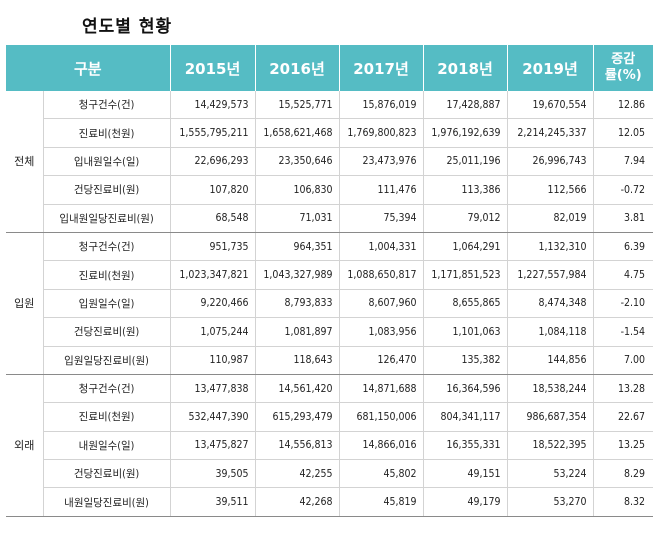  What do you see at coordinates (297, 417) in the screenshot?
I see `value-cell: 615,293,479` at bounding box center [297, 417].